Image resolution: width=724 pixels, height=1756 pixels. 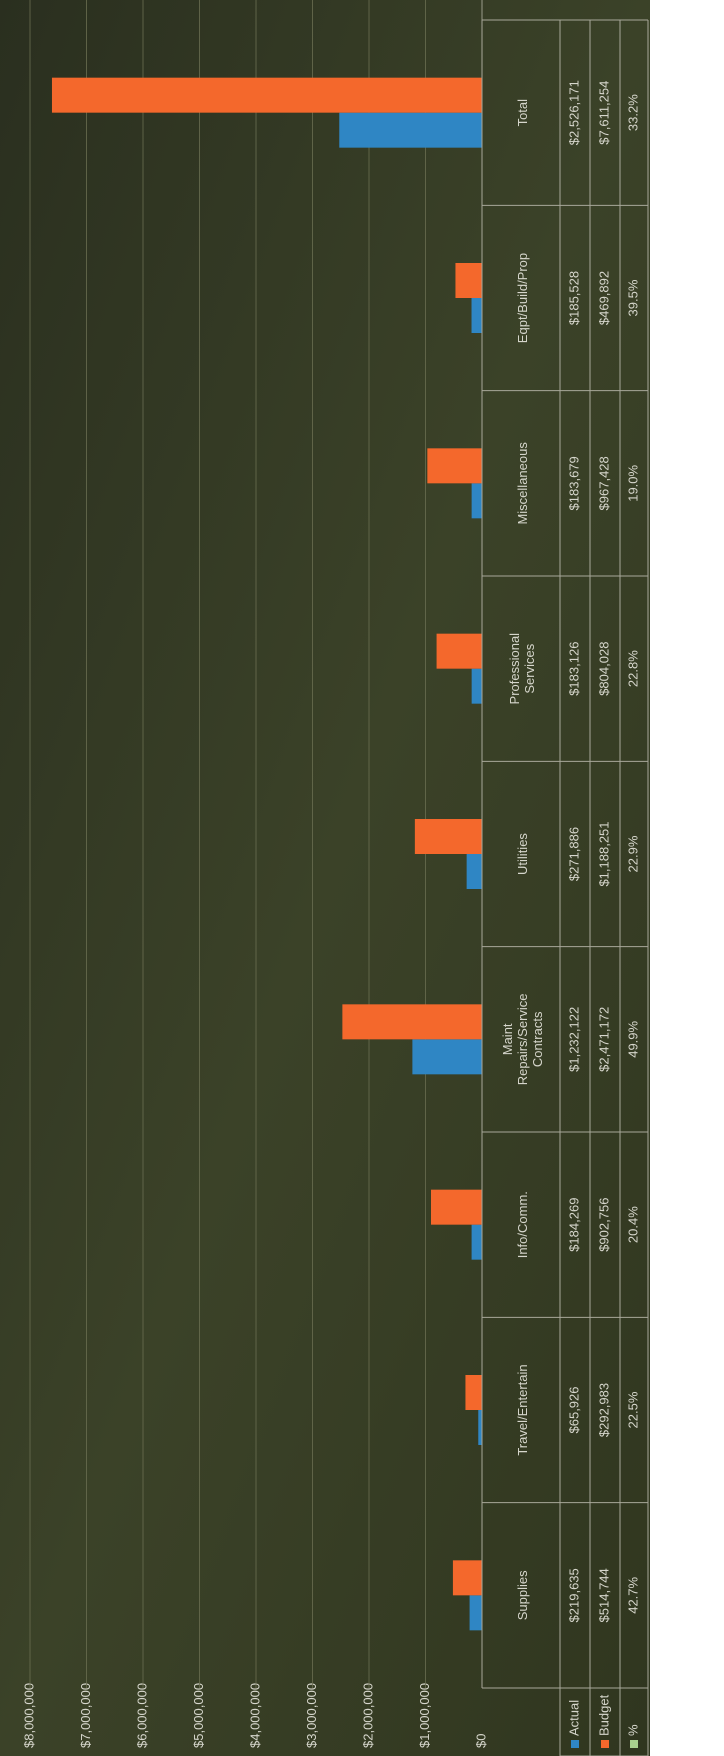 I want to click on category-cell: Total, so click(x=522, y=112).